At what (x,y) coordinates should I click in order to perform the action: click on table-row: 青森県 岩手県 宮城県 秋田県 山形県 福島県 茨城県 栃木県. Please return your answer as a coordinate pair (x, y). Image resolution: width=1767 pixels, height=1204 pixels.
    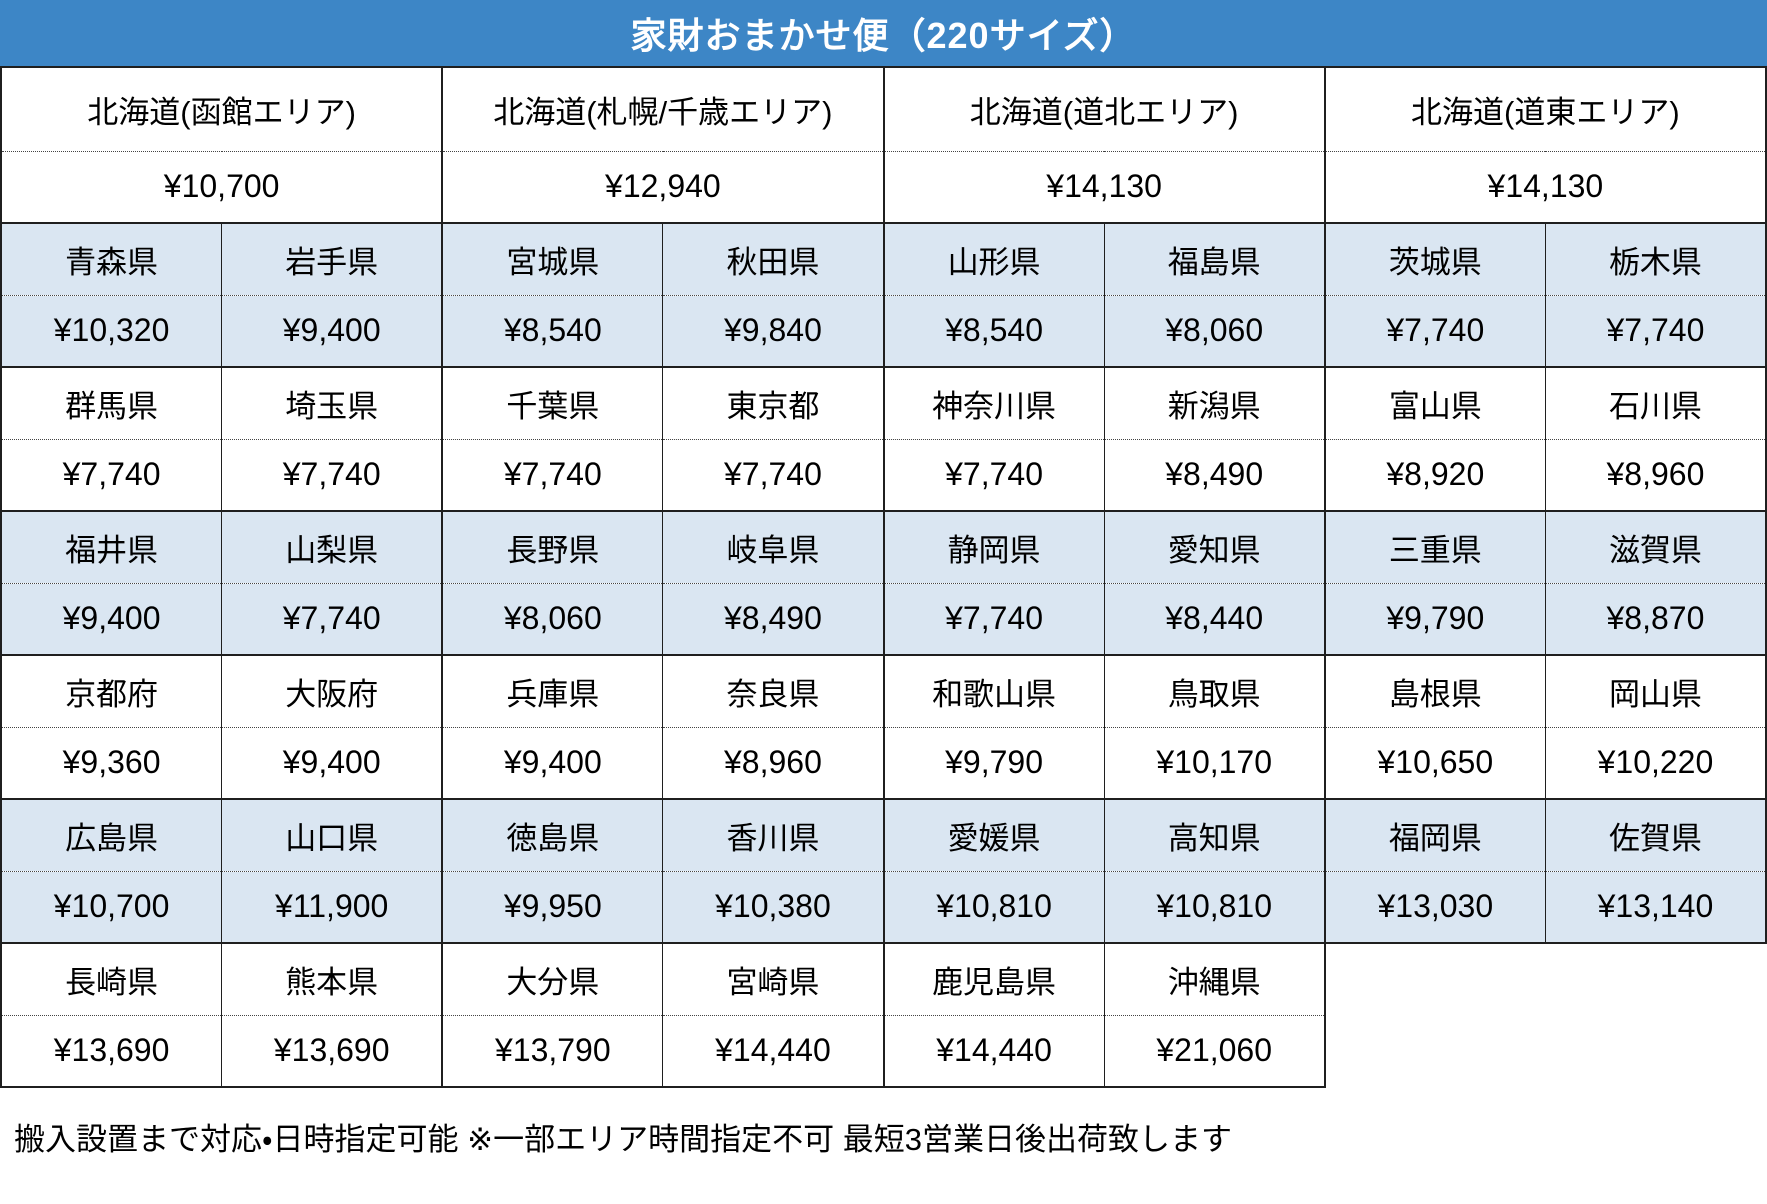
    Looking at the image, I should click on (883, 259).